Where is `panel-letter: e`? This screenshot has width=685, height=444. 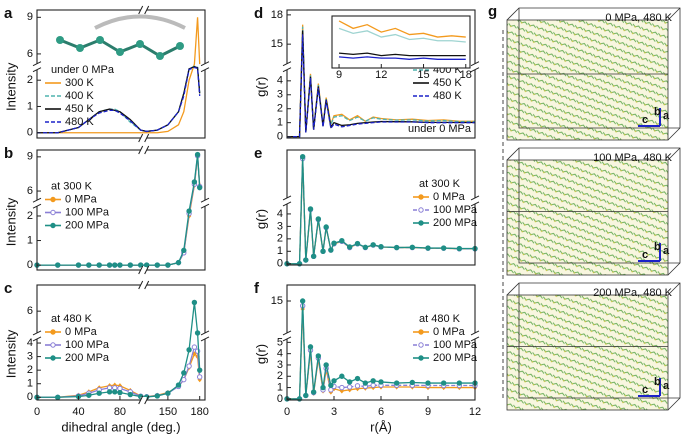 panel-letter: e is located at coordinates (258, 153).